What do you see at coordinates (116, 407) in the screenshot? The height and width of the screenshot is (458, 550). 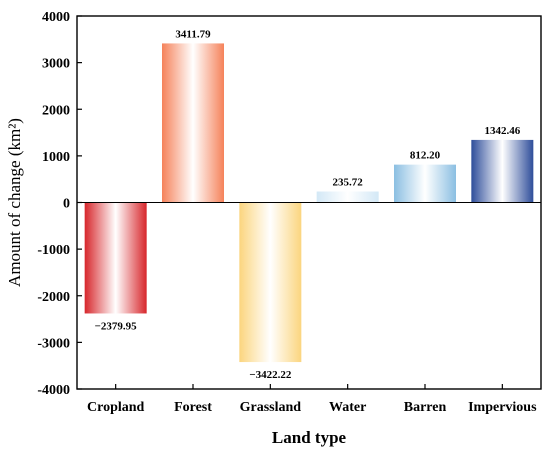 I see `x-tick-label-cropland: Cropland` at bounding box center [116, 407].